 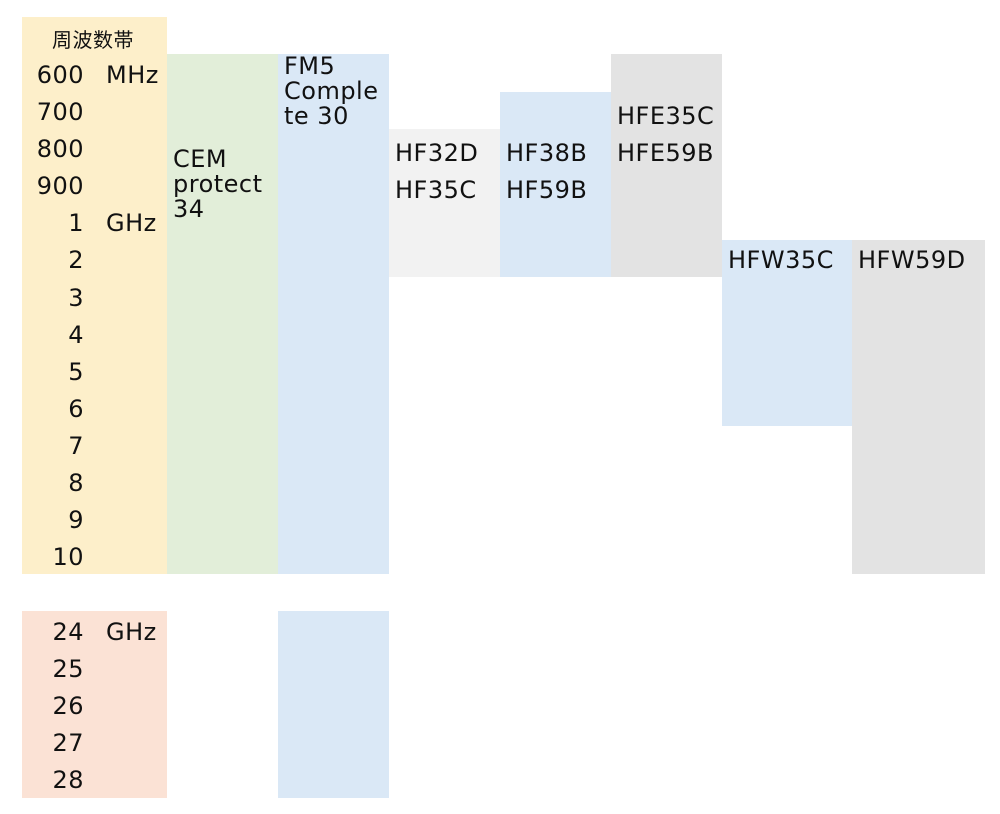 I want to click on frequency-value: 1, so click(x=76, y=223).